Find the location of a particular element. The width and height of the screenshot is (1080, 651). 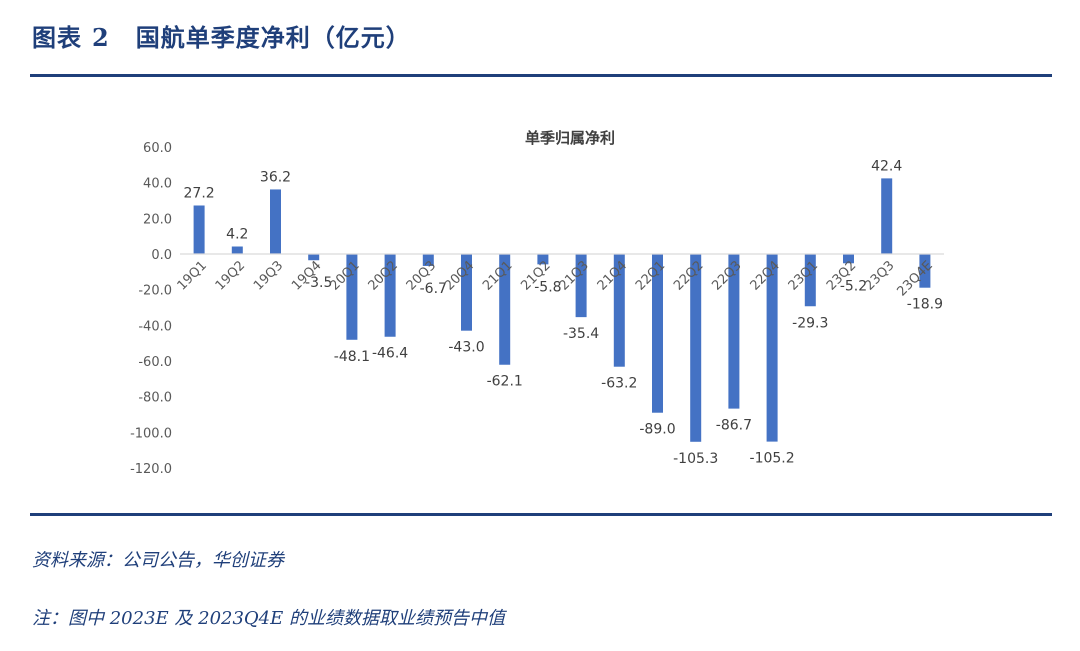

data-label: -3.5 is located at coordinates (318, 283).